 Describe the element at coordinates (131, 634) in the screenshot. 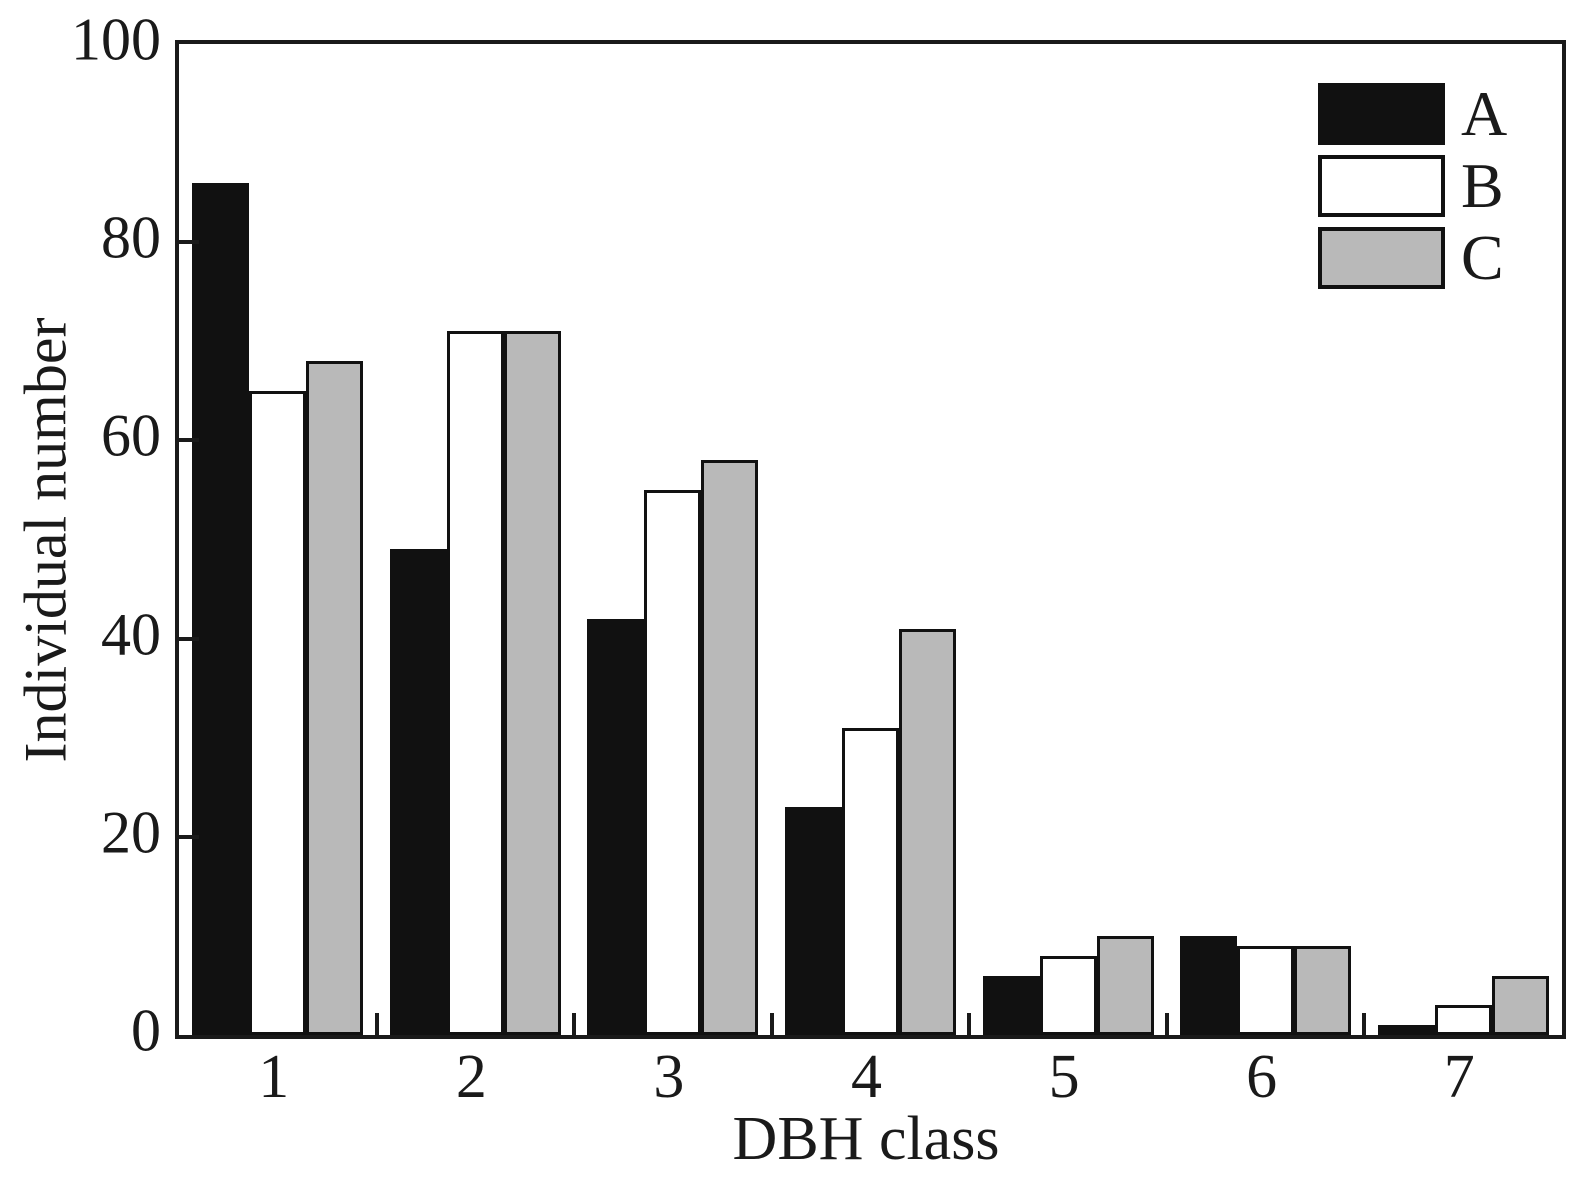

I see `y-tick-label-40: 40` at that location.